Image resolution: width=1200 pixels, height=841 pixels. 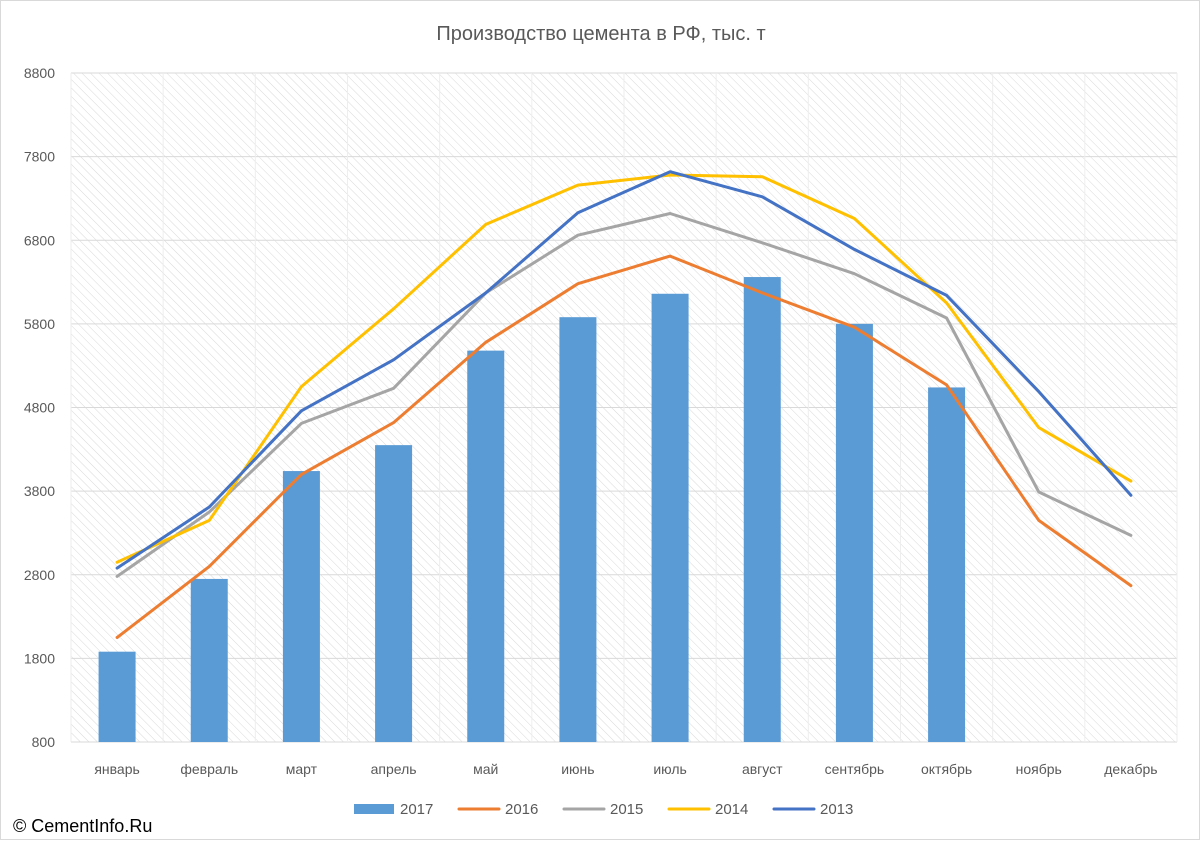 What do you see at coordinates (374, 809) in the screenshot?
I see `legend-swatch-2017` at bounding box center [374, 809].